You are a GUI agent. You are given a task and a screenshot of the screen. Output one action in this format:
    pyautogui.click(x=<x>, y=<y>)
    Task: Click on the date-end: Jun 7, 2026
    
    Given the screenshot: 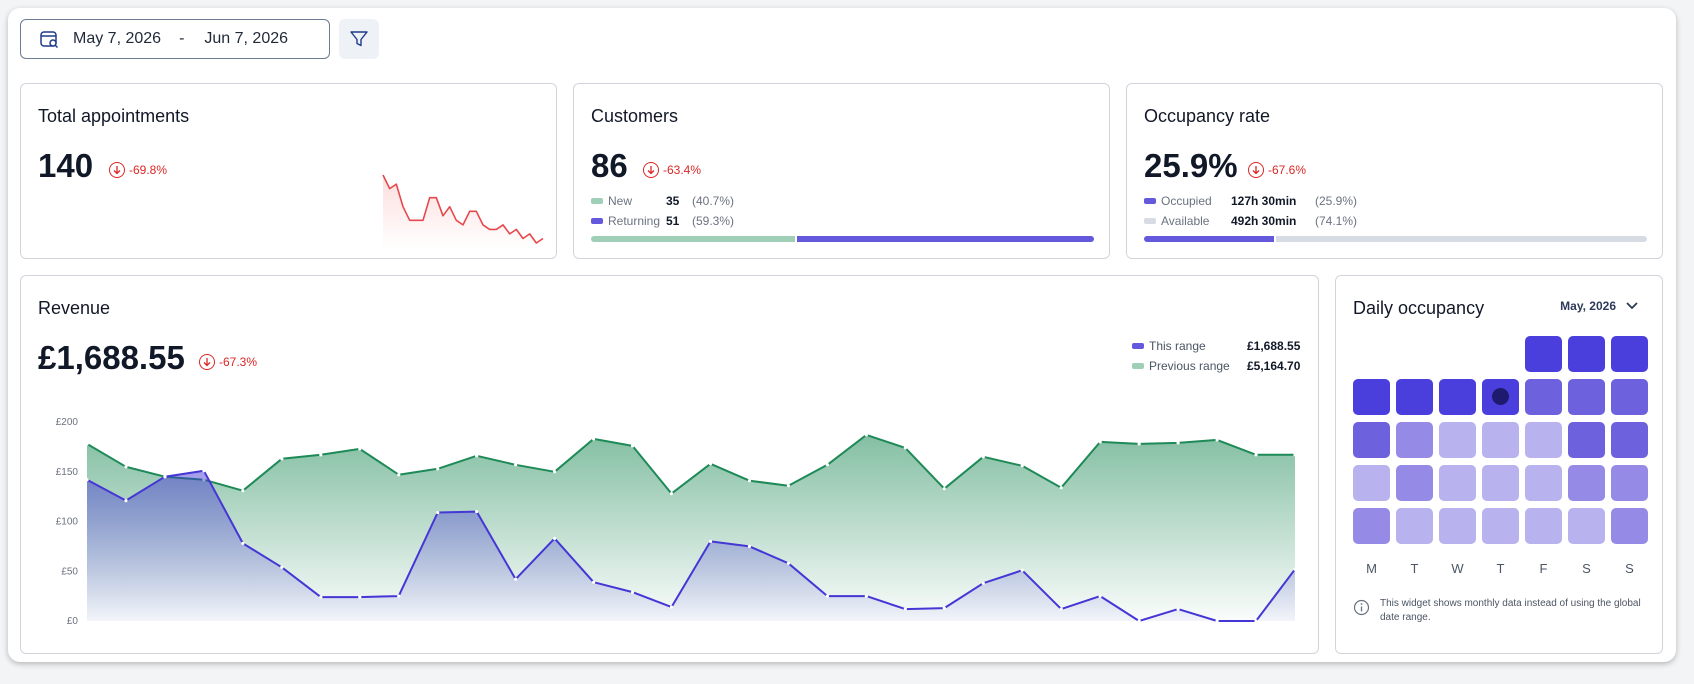 What is the action you would take?
    pyautogui.click(x=246, y=38)
    